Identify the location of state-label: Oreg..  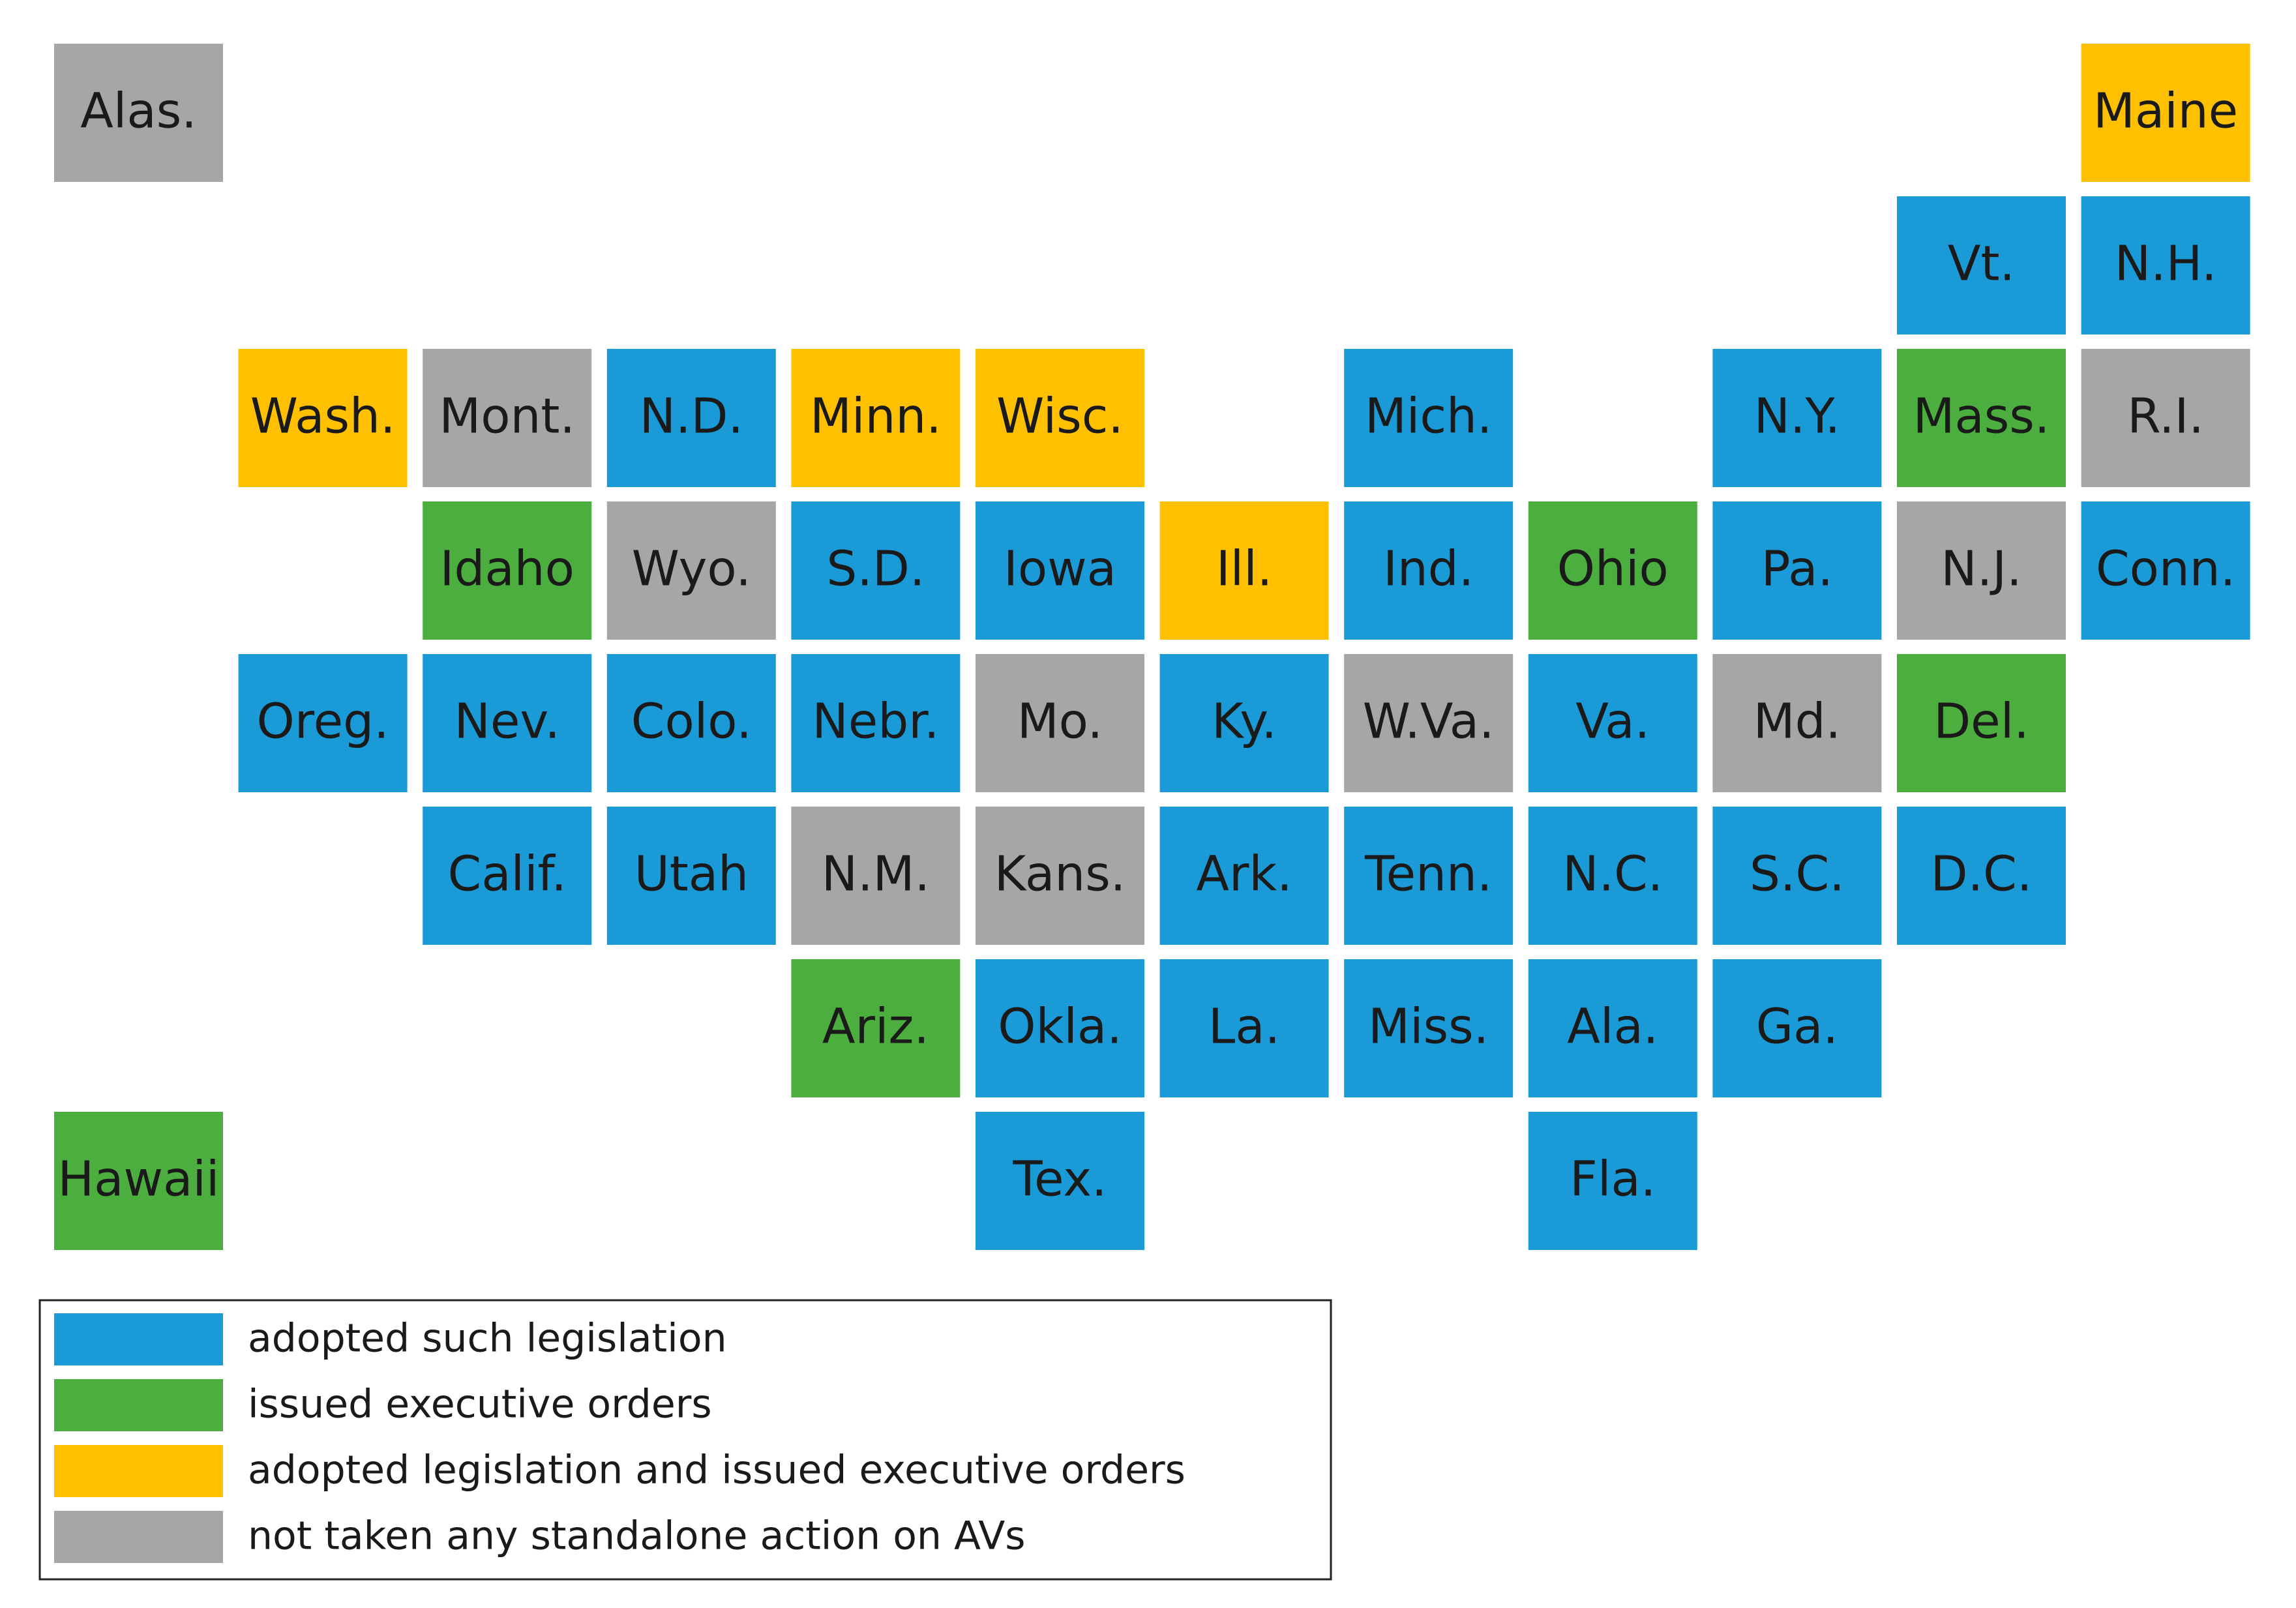
(323, 722).